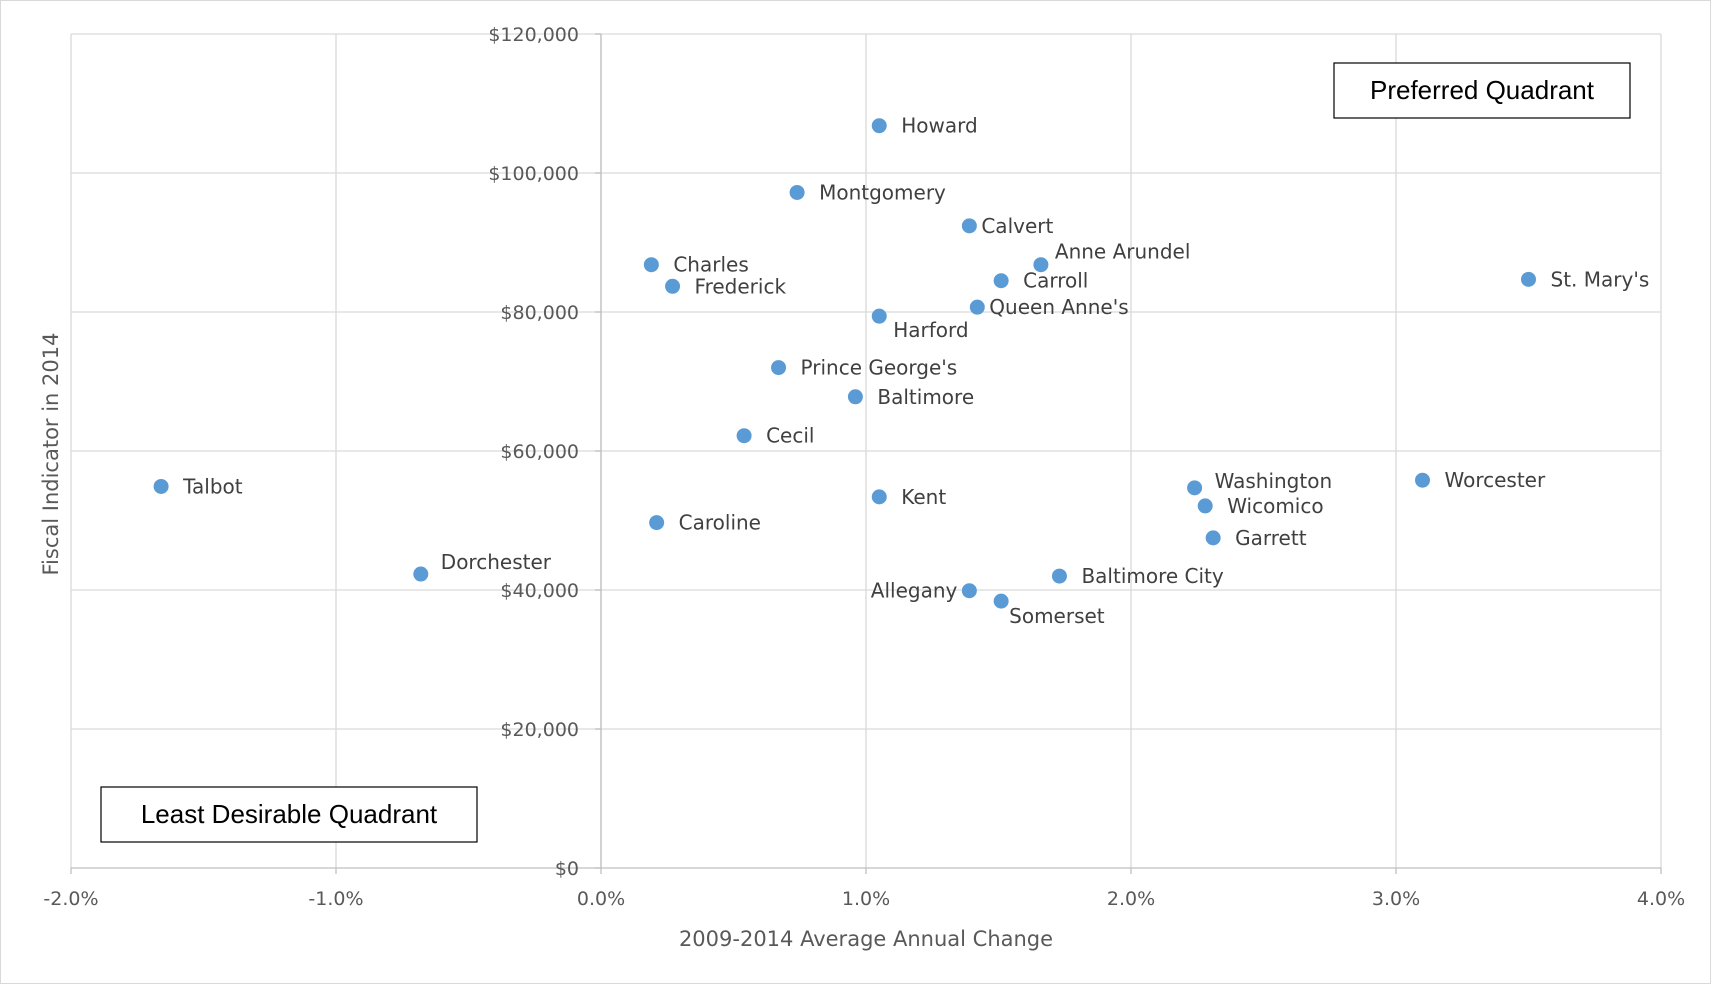 This screenshot has width=1711, height=985. I want to click on point-label: Howard, so click(939, 126).